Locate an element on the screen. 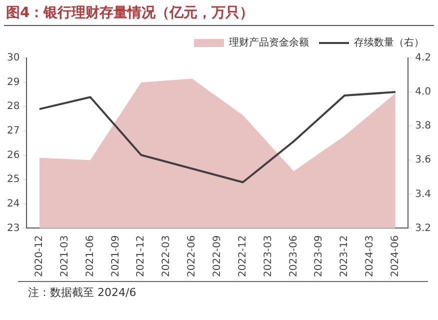 The height and width of the screenshot is (320, 438). x-tick-label: 2021-12 is located at coordinates (141, 256).